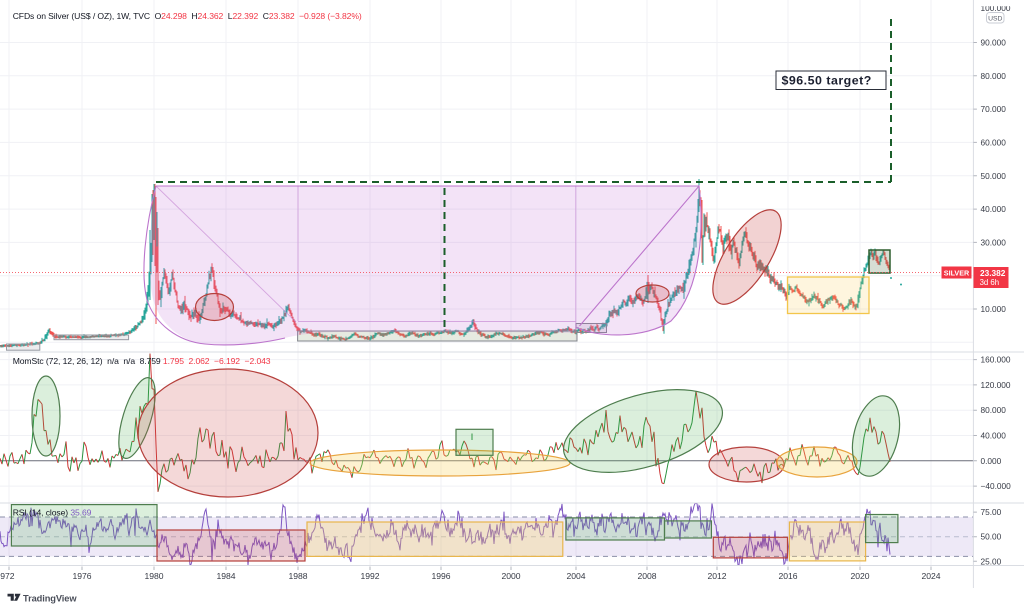 This screenshot has height=615, width=1024. Describe the element at coordinates (991, 461) in the screenshot. I see `svg-text: 0.000` at that location.